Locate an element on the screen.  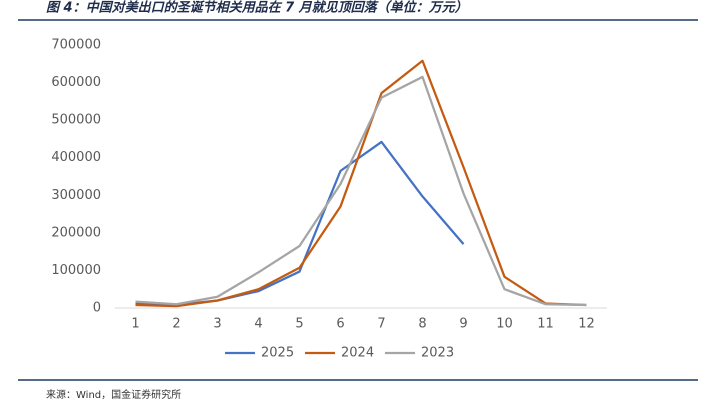
x-tick-label: 11 is located at coordinates (545, 324).